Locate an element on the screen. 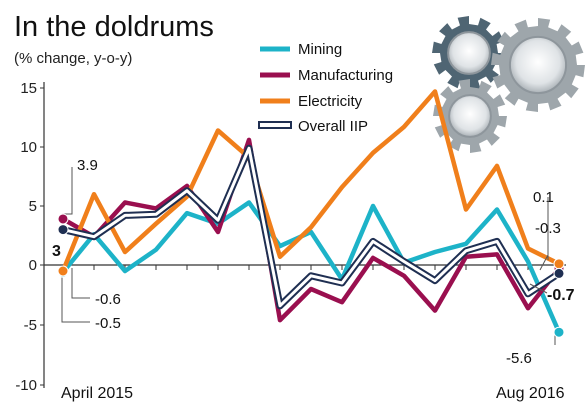 The image size is (586, 405). chart-title: In the doldrums is located at coordinates (114, 27).